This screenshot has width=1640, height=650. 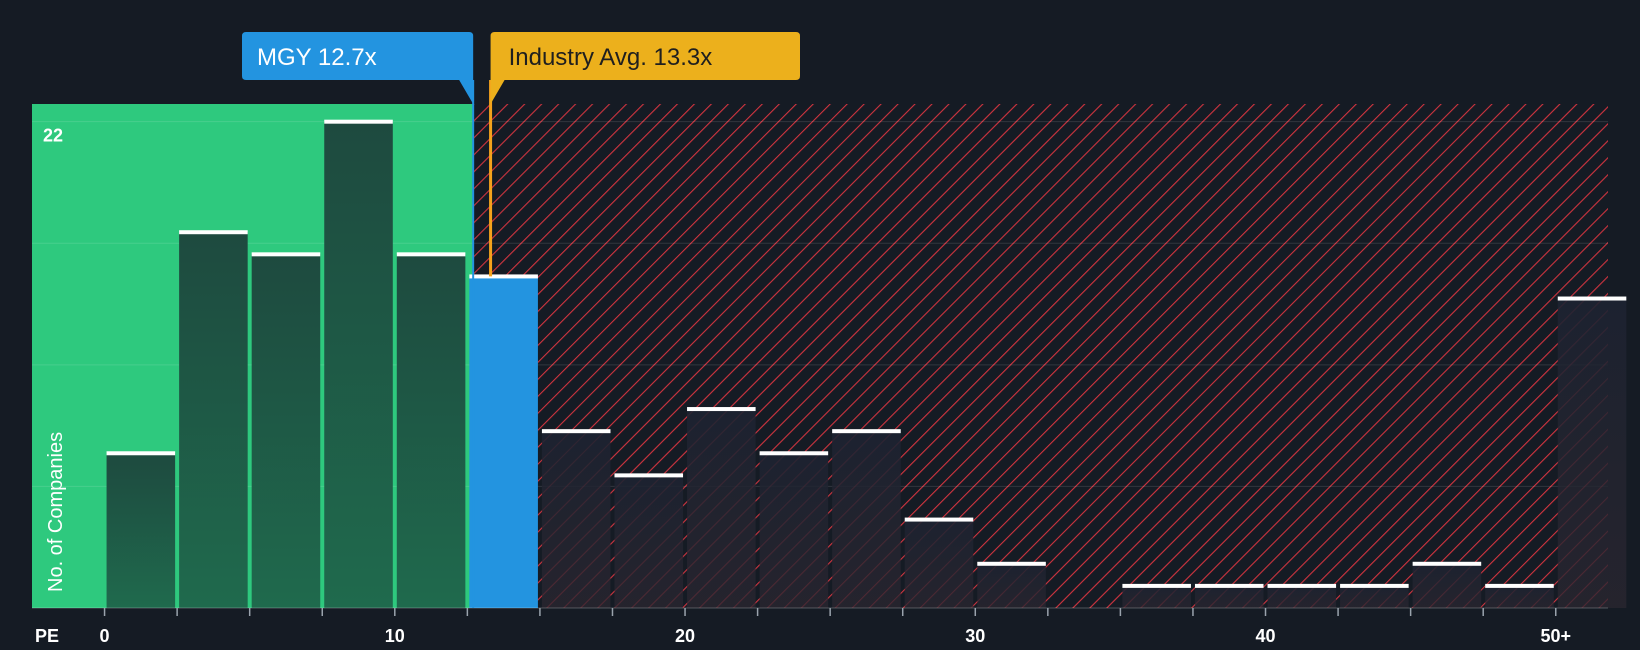 I want to click on industry-callout: Industry Avg. 13.3x, so click(x=645, y=68).